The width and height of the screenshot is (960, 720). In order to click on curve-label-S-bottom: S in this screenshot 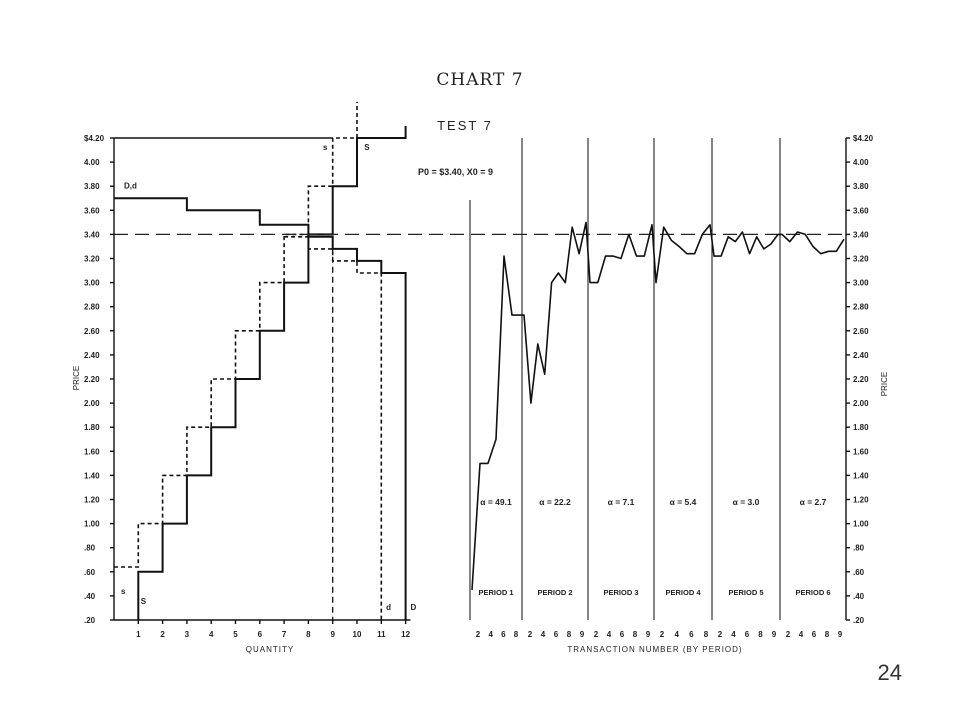, I will do `click(144, 601)`.